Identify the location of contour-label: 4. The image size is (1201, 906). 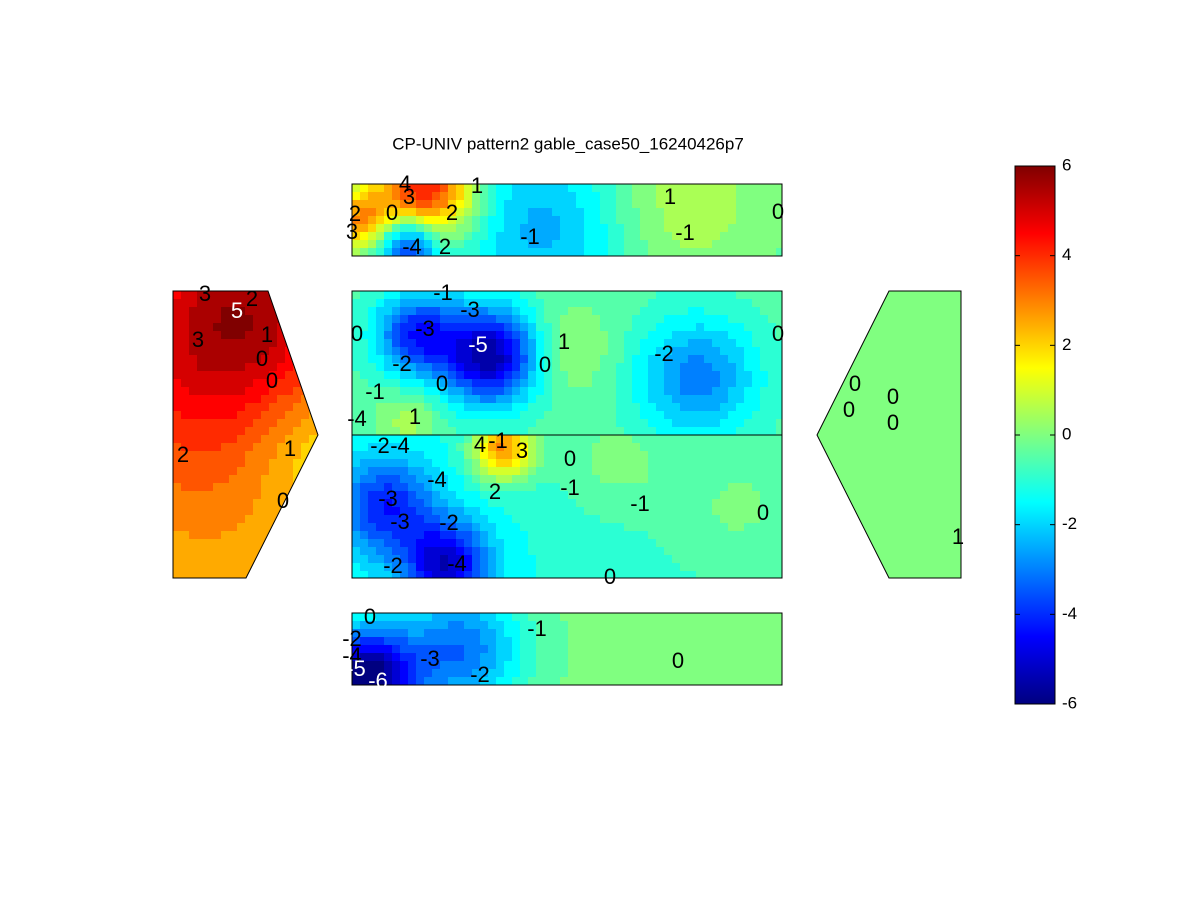
(480, 444).